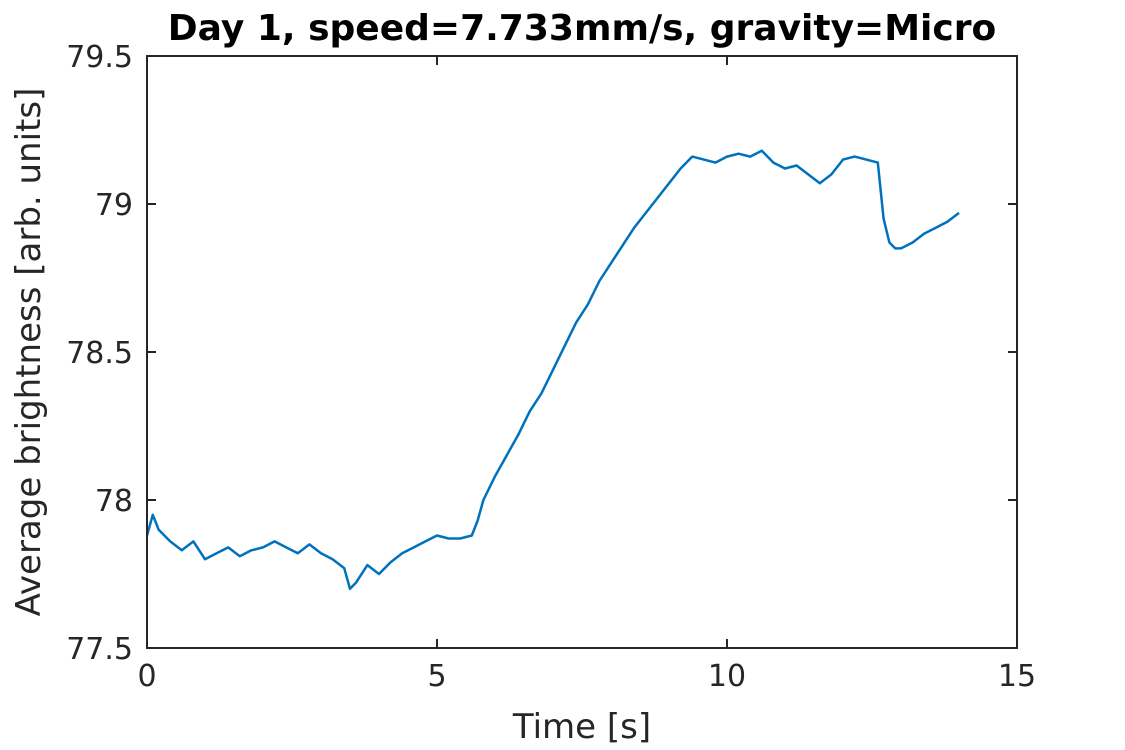 Image resolution: width=1125 pixels, height=750 pixels. Describe the element at coordinates (727, 676) in the screenshot. I see `x-tick-label: 10` at that location.